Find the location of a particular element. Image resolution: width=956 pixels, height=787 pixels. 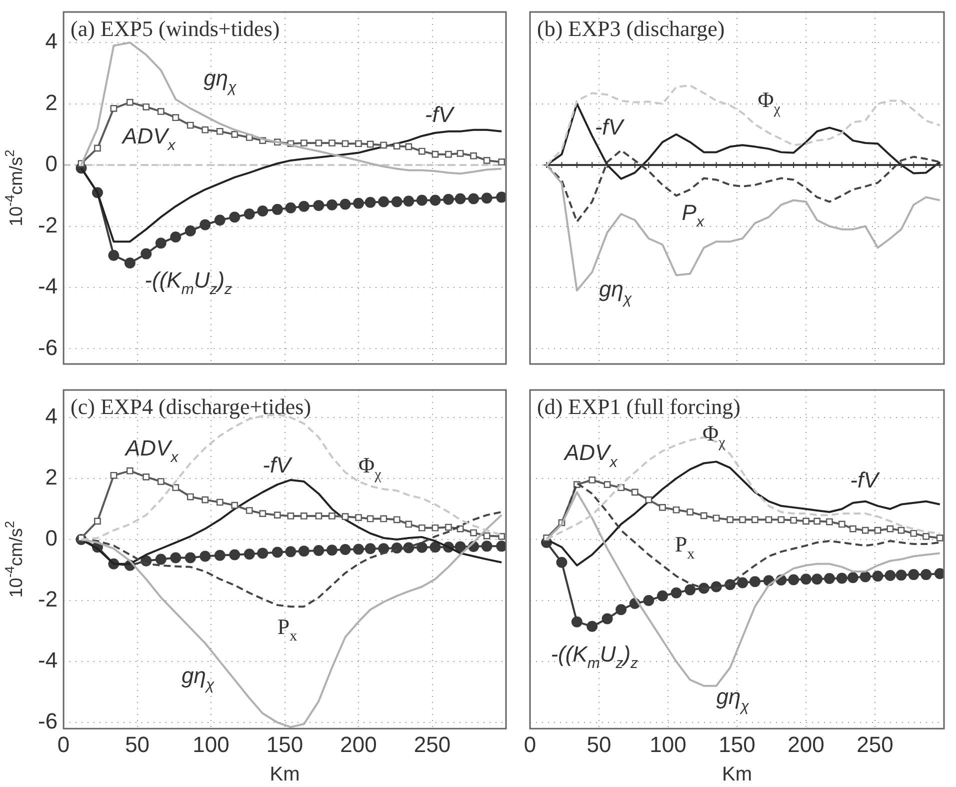

x-tick-label: 0 is located at coordinates (530, 744).